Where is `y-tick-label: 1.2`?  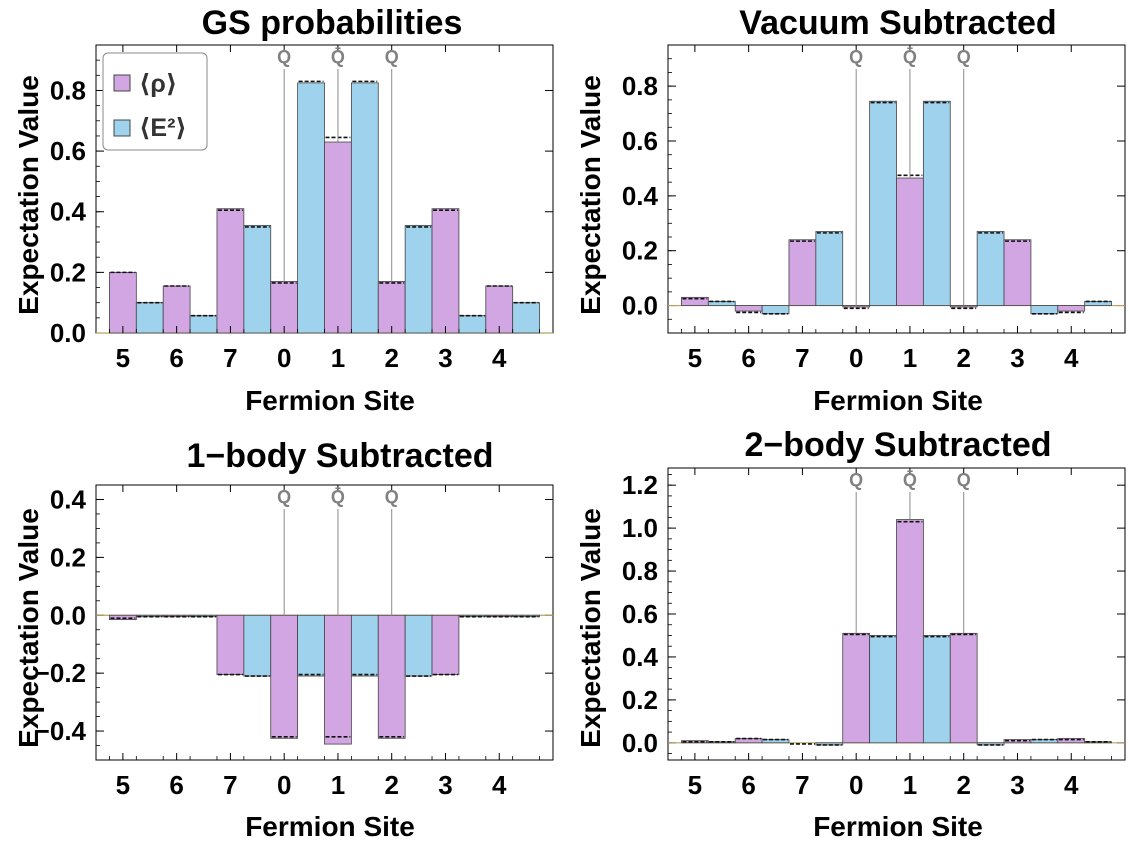 y-tick-label: 1.2 is located at coordinates (640, 485).